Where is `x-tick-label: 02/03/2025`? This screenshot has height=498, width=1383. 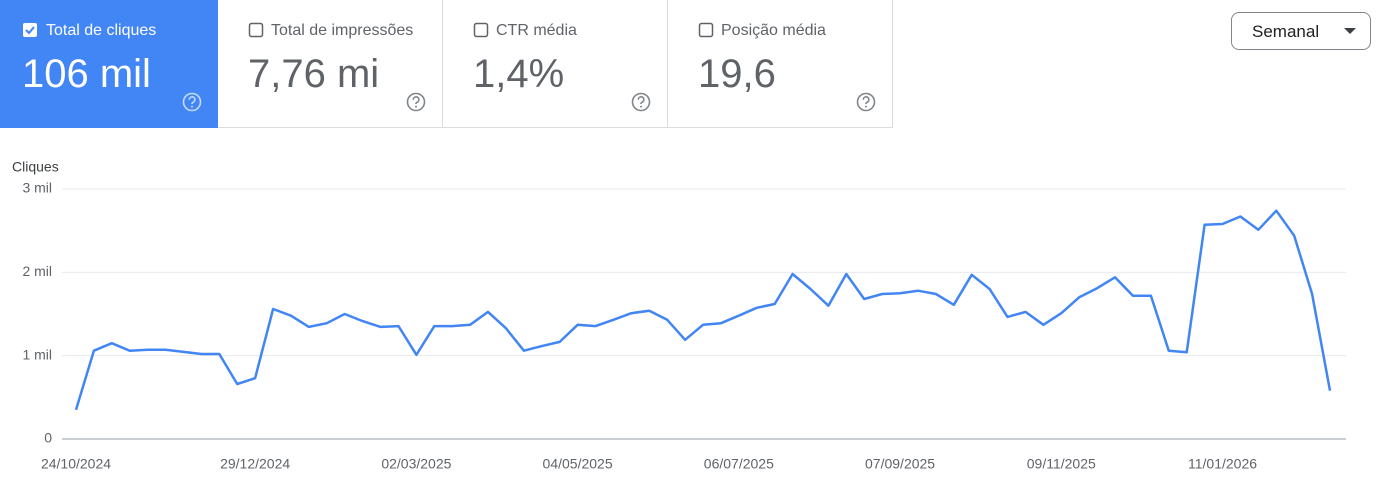 x-tick-label: 02/03/2025 is located at coordinates (416, 464).